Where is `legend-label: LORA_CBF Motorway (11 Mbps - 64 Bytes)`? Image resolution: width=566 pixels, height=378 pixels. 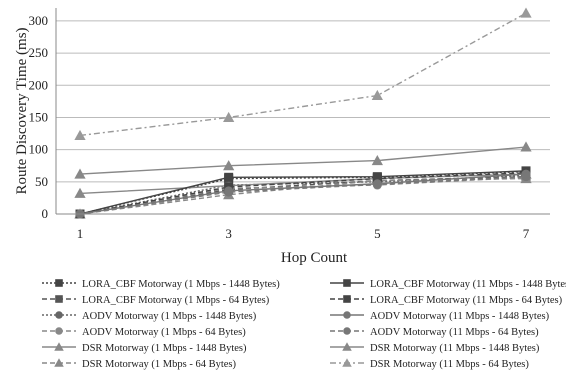
legend-label: LORA_CBF Motorway (11 Mbps - 64 Bytes) is located at coordinates (466, 300).